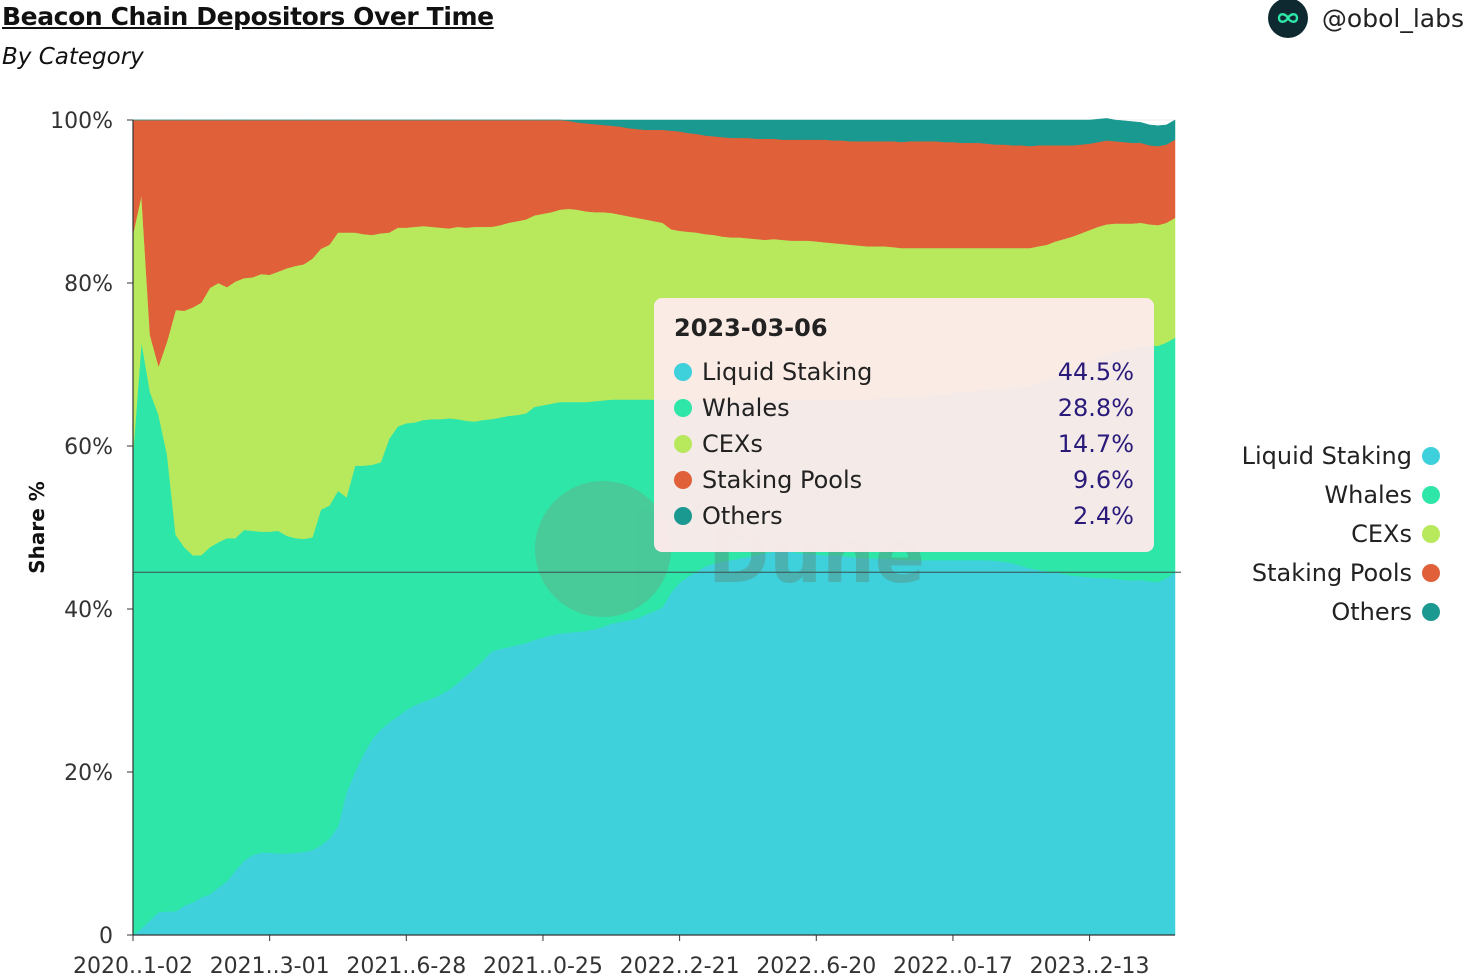 This screenshot has width=1470, height=980. Describe the element at coordinates (81, 121) in the screenshot. I see `y-tick-label: 100%` at that location.